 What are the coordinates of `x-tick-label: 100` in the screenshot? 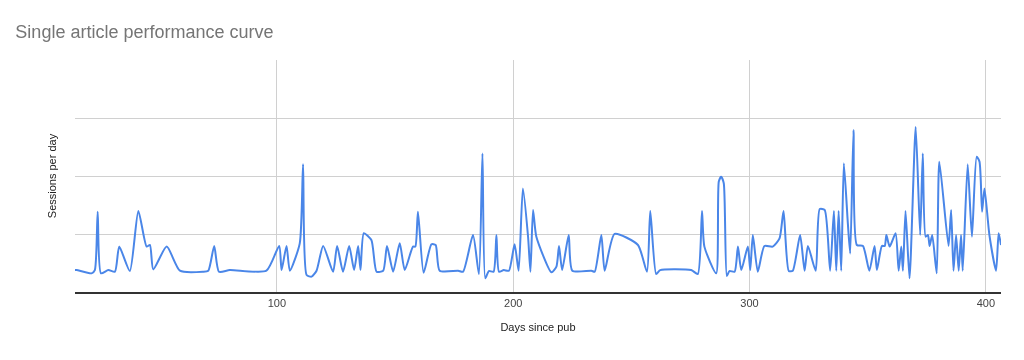 It's located at (277, 302).